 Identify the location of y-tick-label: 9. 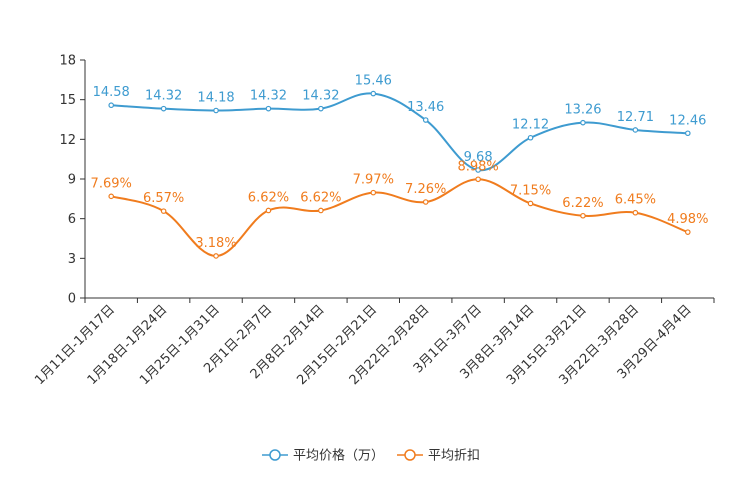
(72, 180).